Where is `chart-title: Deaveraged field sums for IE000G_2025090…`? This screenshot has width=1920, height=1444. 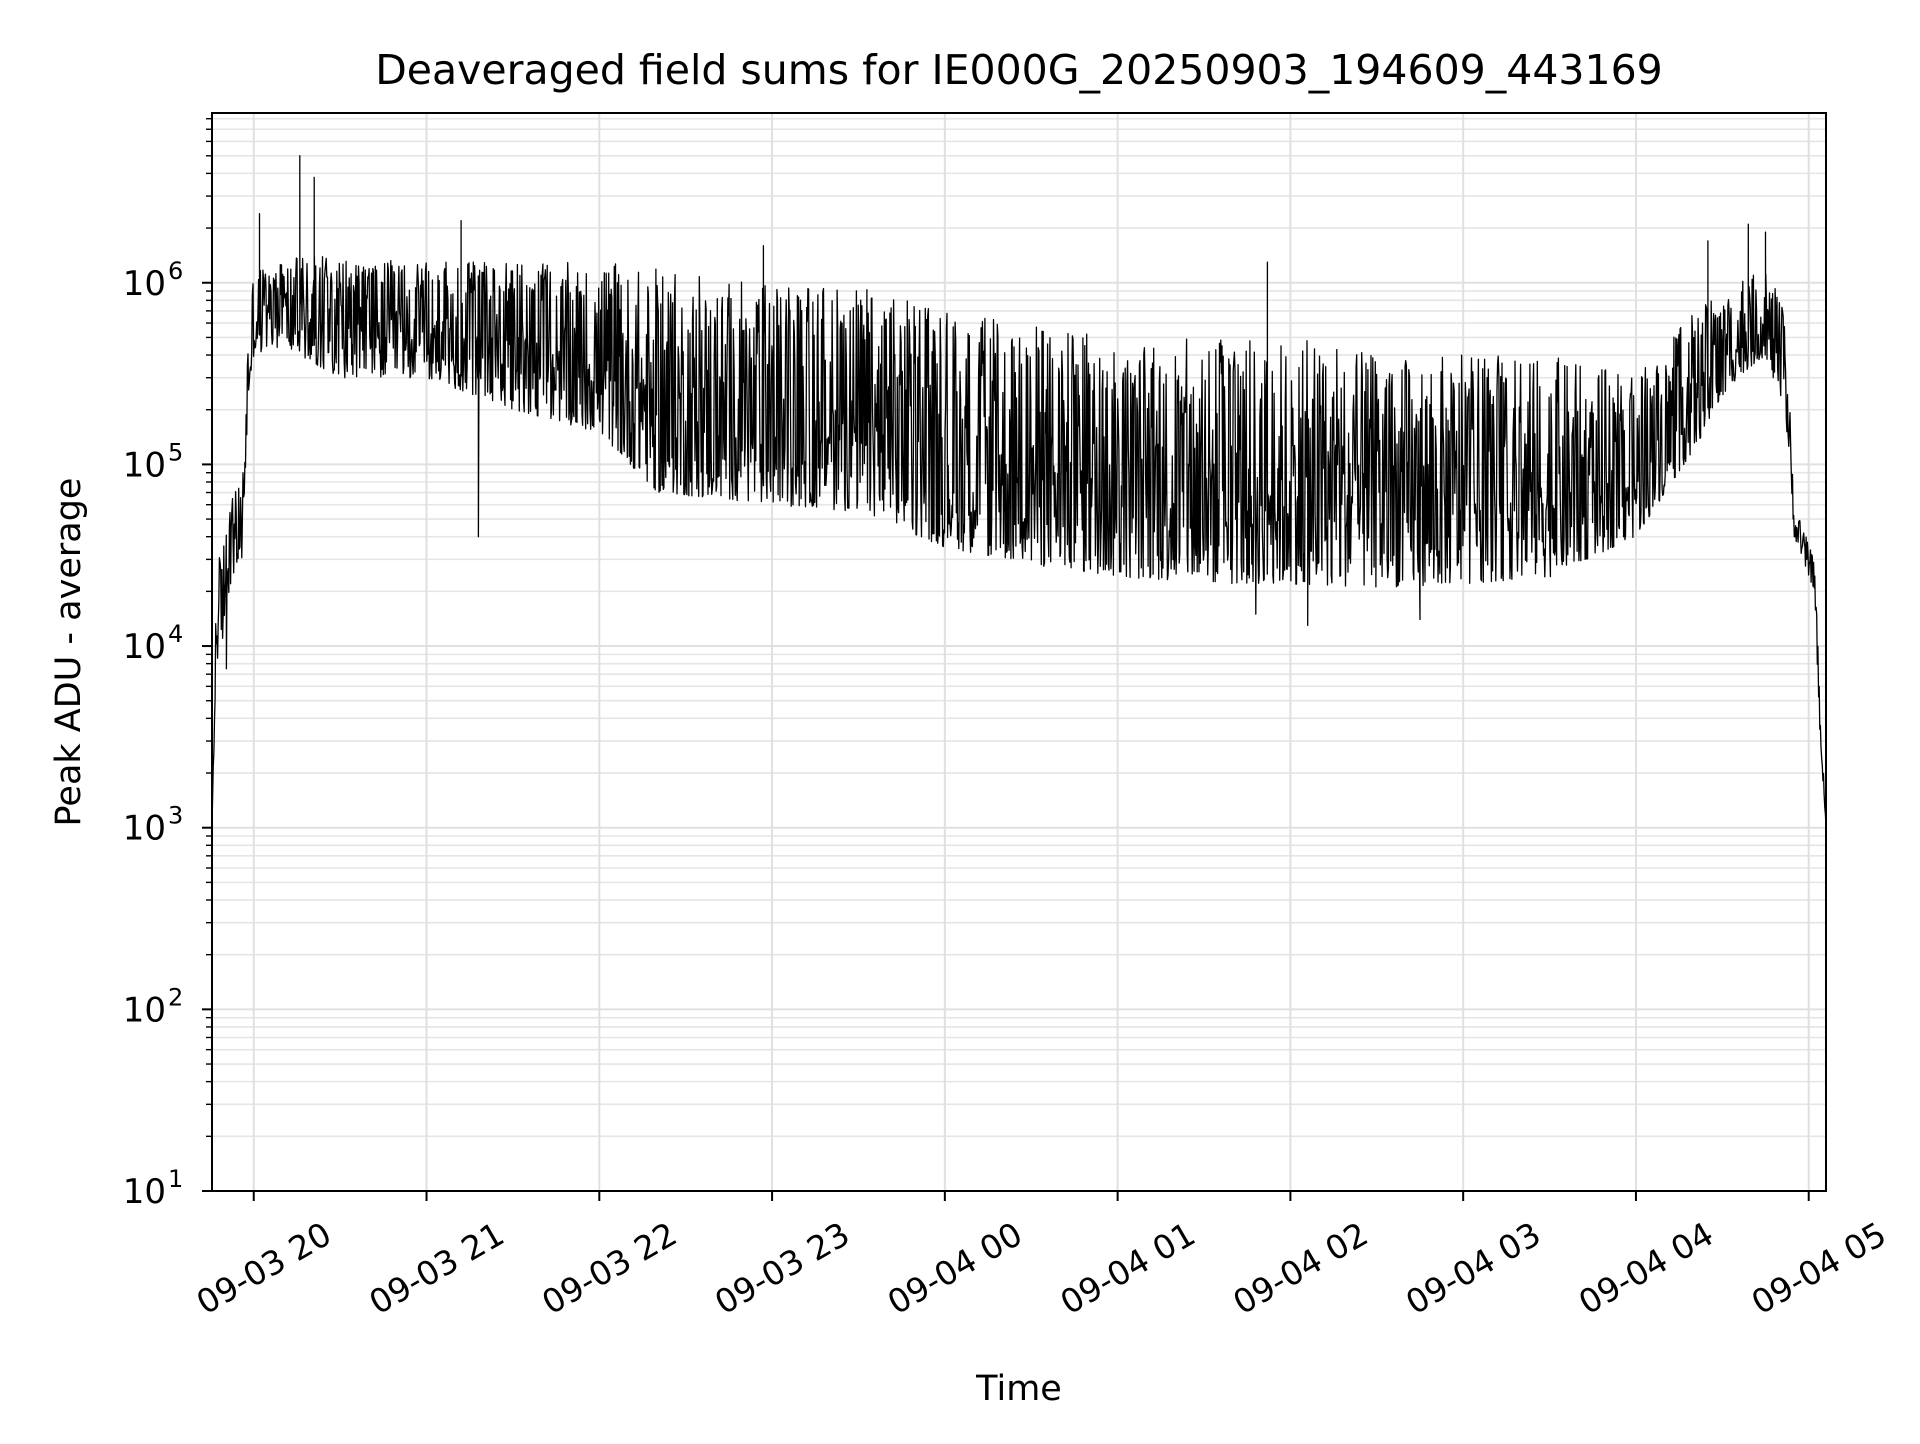 chart-title: Deaveraged field sums for IE000G_2025090… is located at coordinates (1019, 70).